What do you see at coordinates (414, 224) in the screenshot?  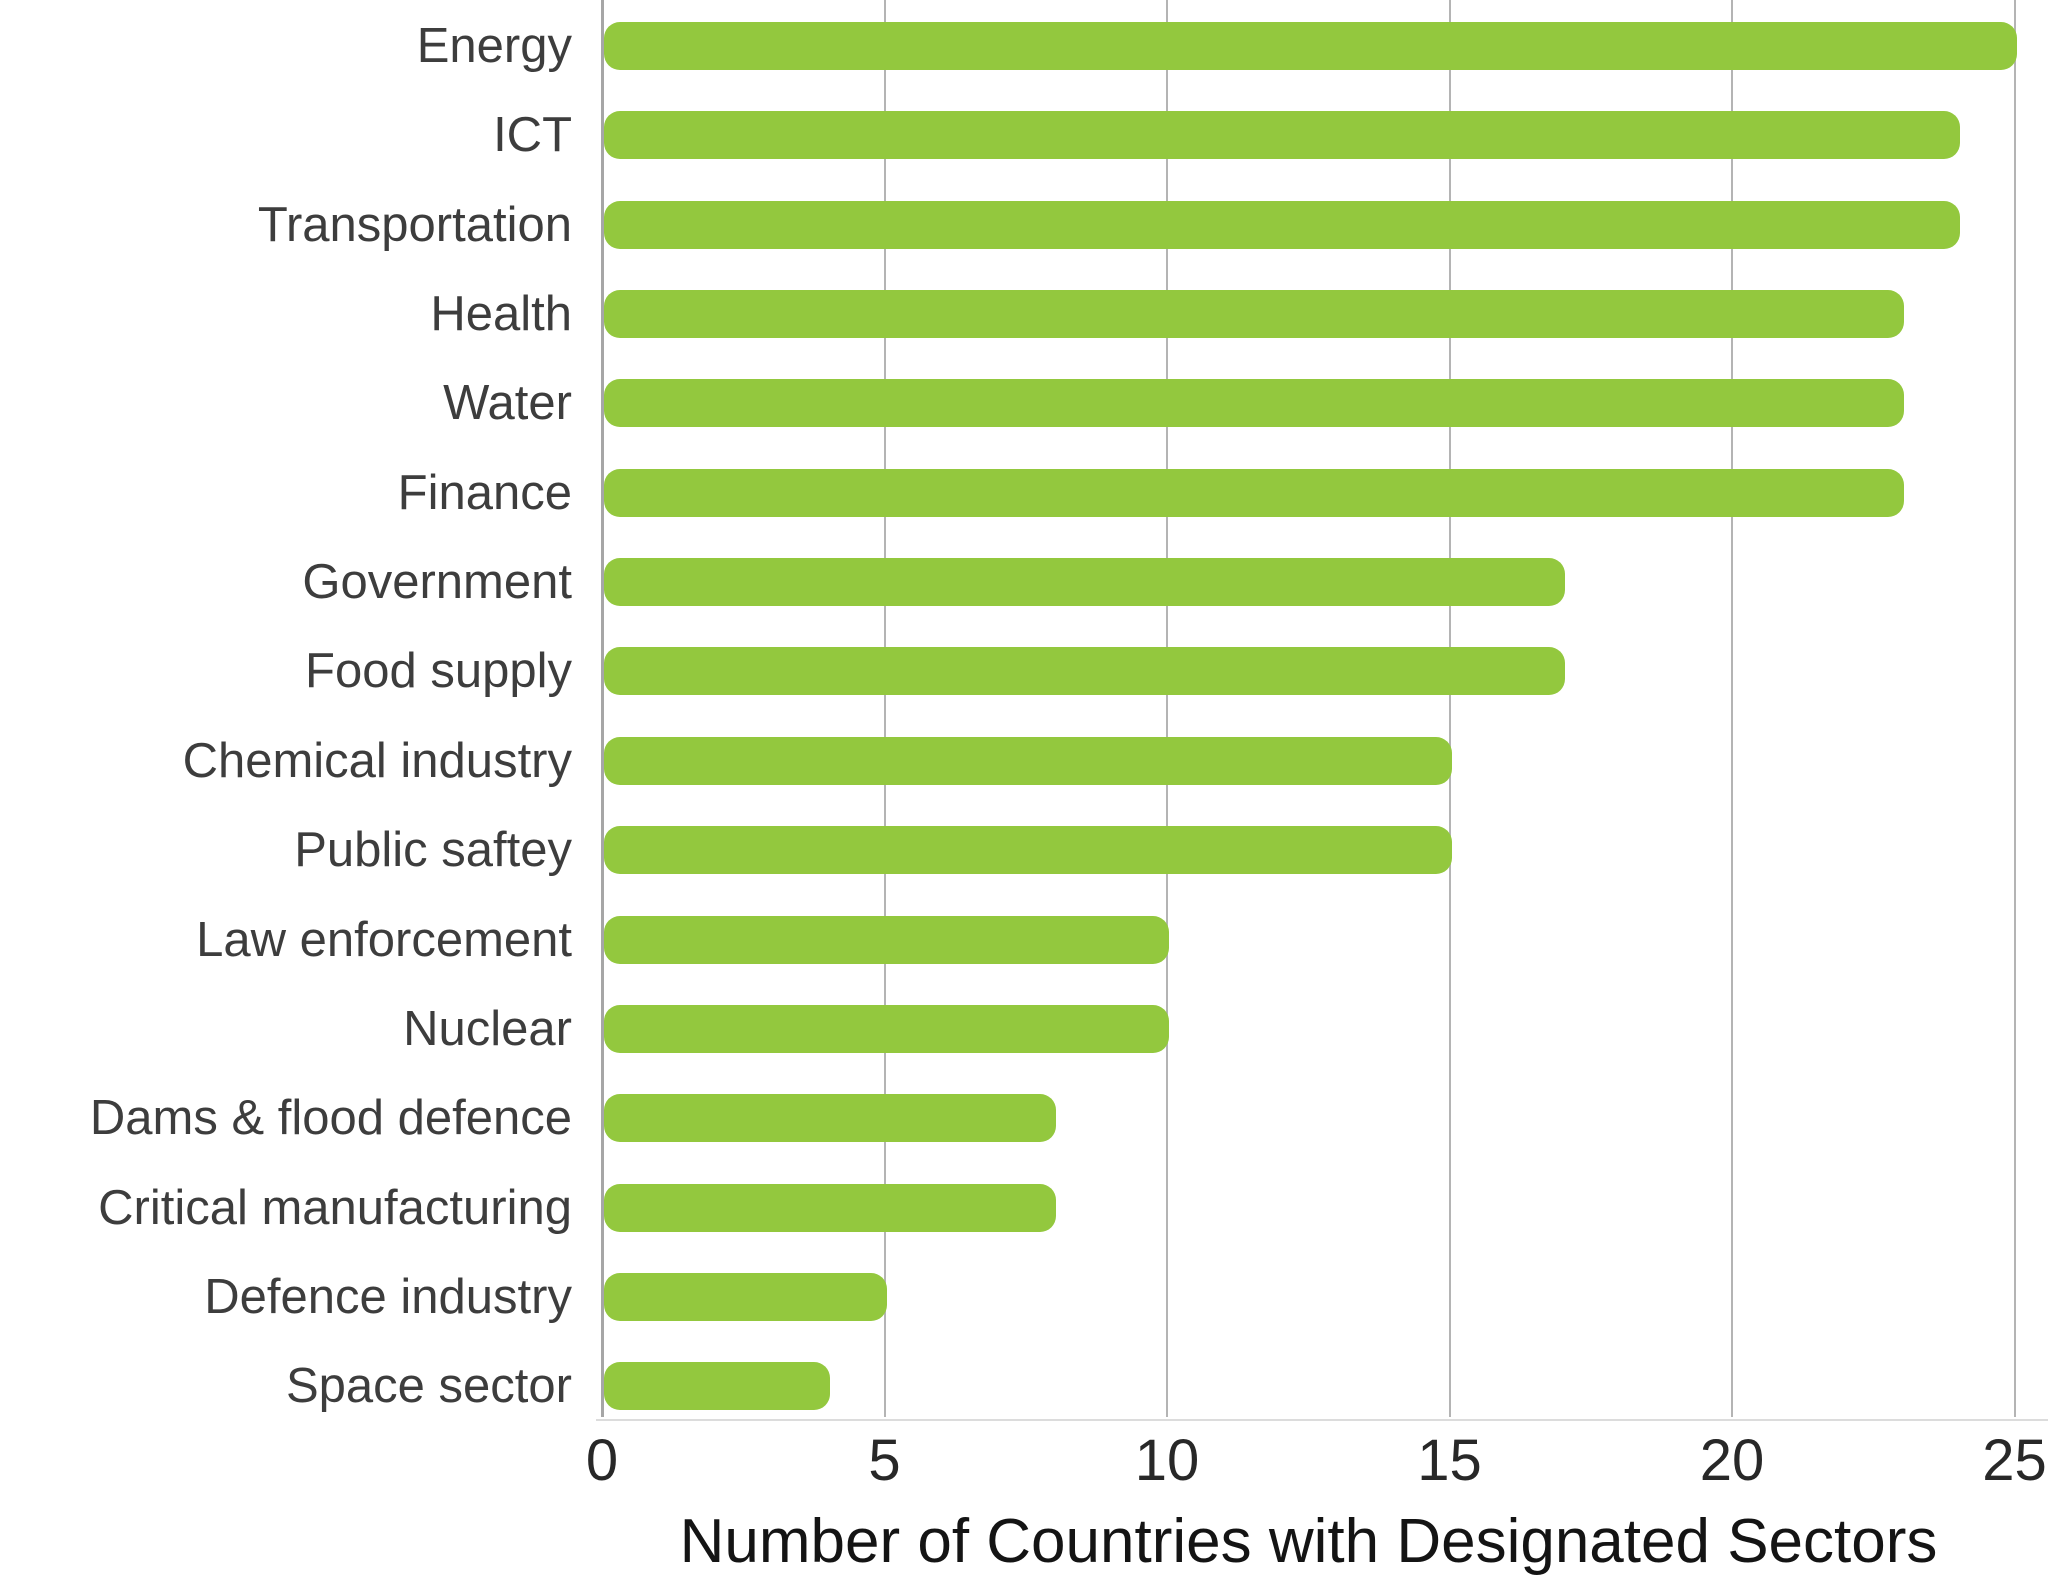 I see `category-label: Transportation` at bounding box center [414, 224].